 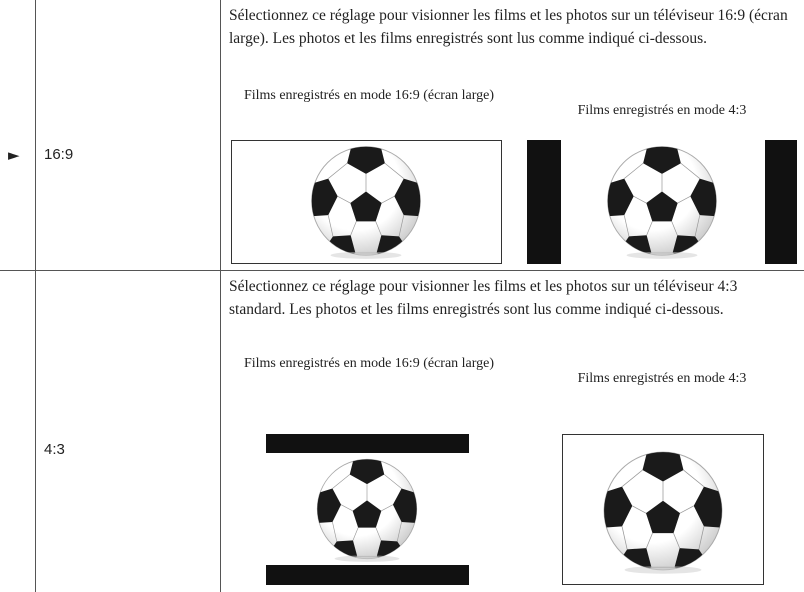 What do you see at coordinates (14, 155) in the screenshot?
I see `row-marker: ►` at bounding box center [14, 155].